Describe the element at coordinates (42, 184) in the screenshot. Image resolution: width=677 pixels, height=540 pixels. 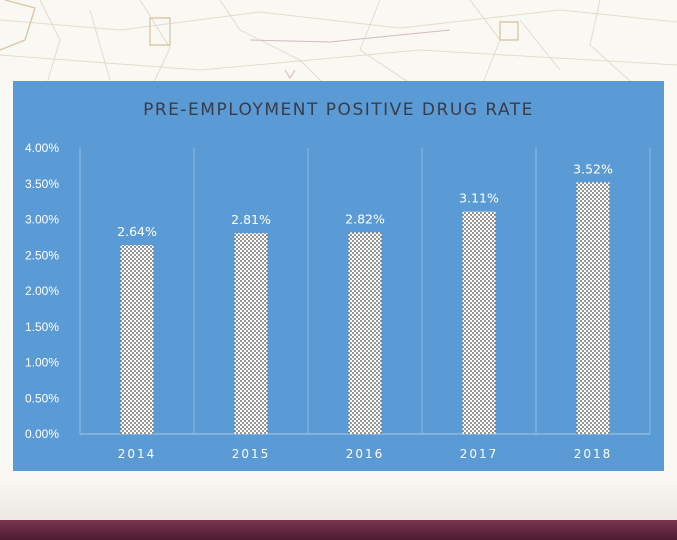
I see `y-tick-label: 3.50%` at that location.